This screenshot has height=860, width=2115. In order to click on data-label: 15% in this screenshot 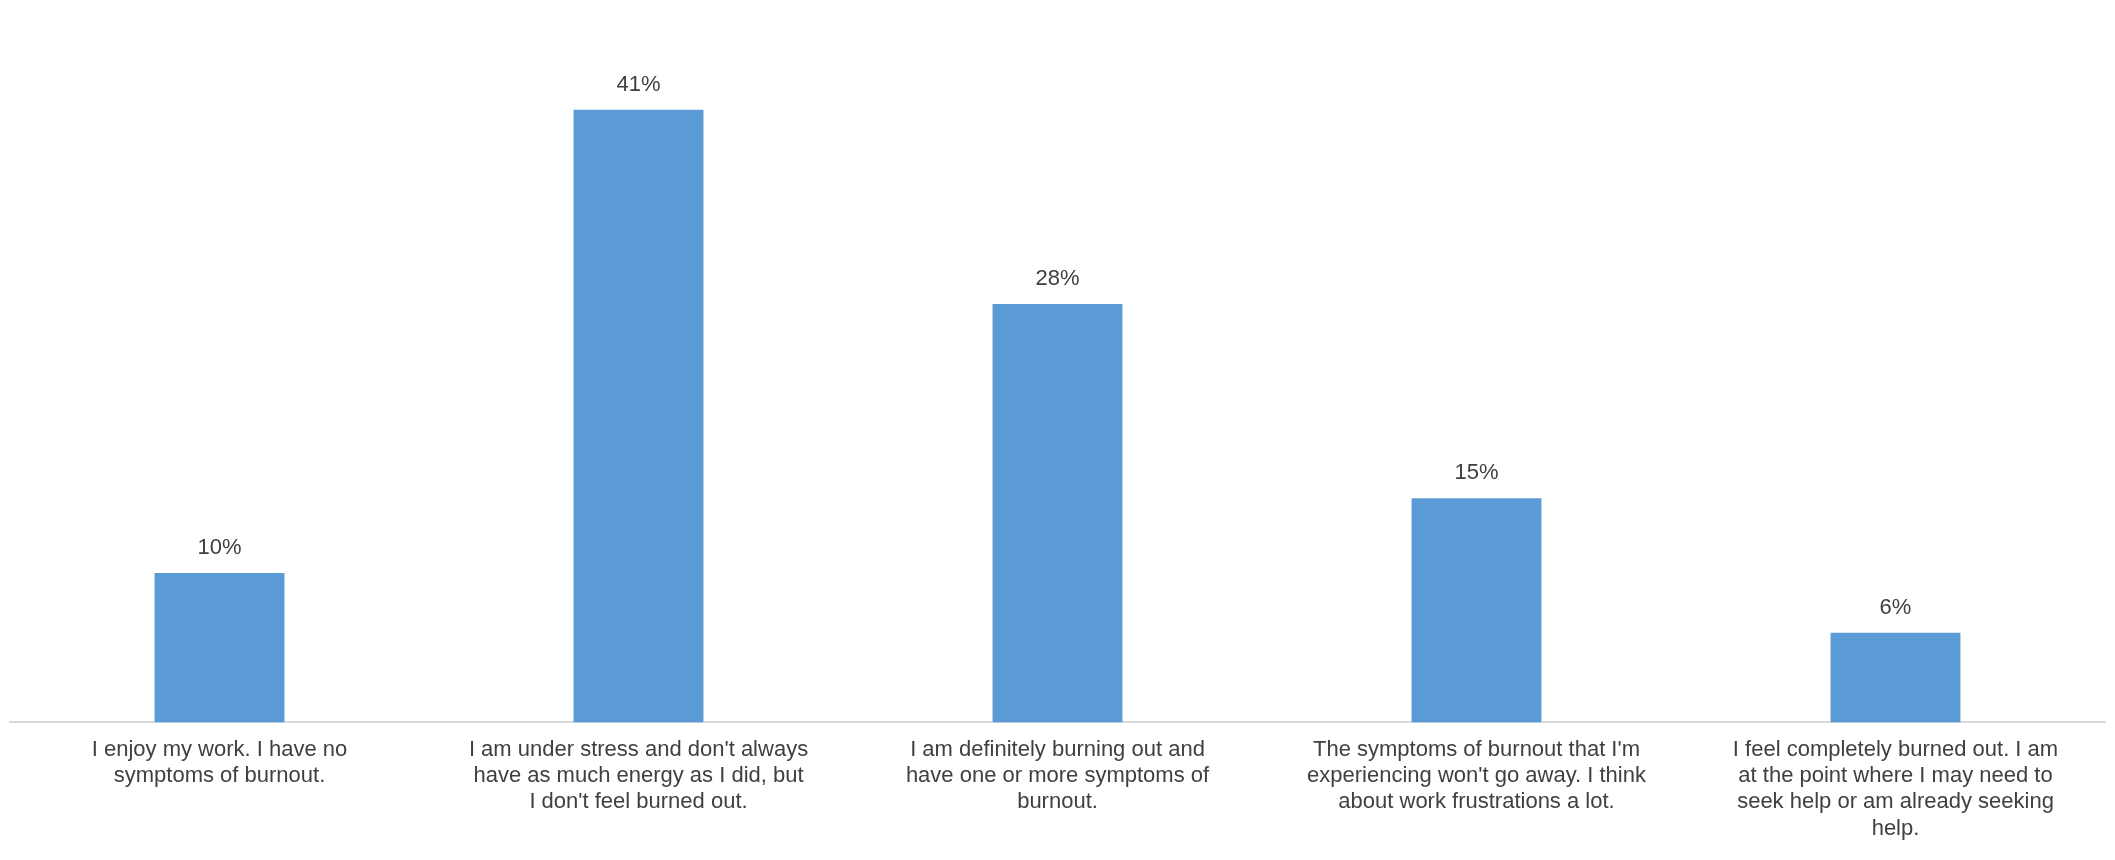, I will do `click(1476, 472)`.